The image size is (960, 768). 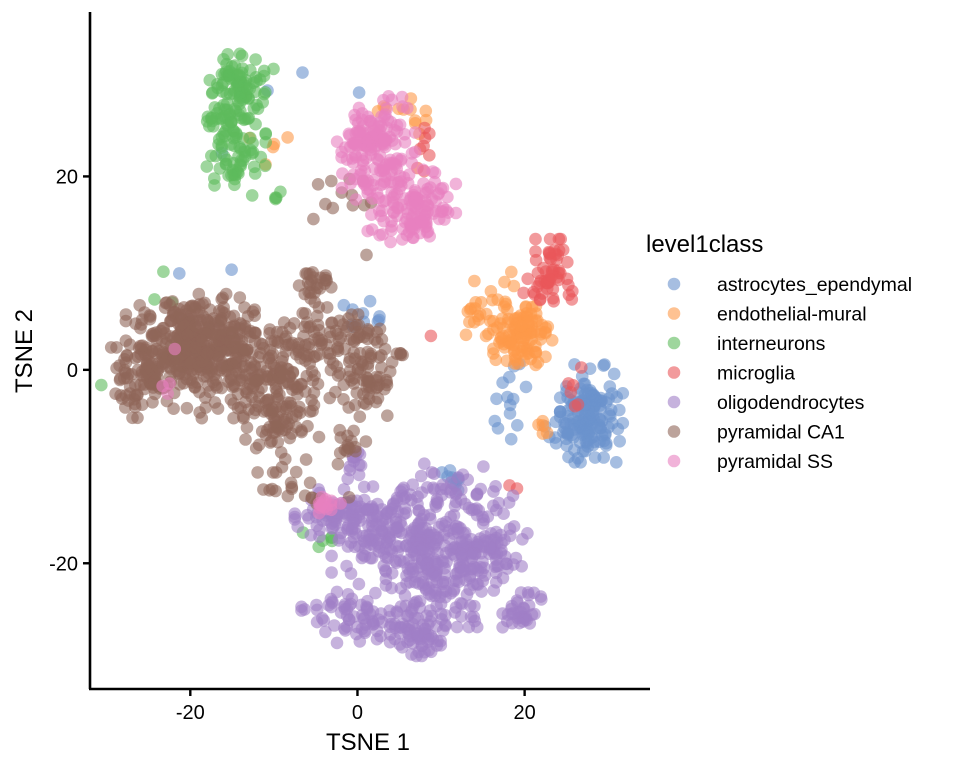 What do you see at coordinates (67, 177) in the screenshot?
I see `y-tick-label: 20` at bounding box center [67, 177].